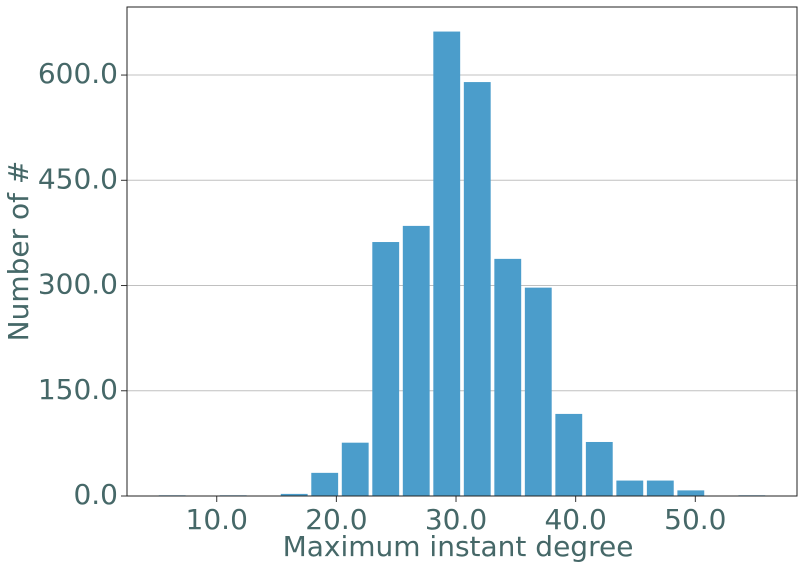 This screenshot has width=803, height=570. What do you see at coordinates (95, 494) in the screenshot?
I see `y-tick-label: 0.0` at bounding box center [95, 494].